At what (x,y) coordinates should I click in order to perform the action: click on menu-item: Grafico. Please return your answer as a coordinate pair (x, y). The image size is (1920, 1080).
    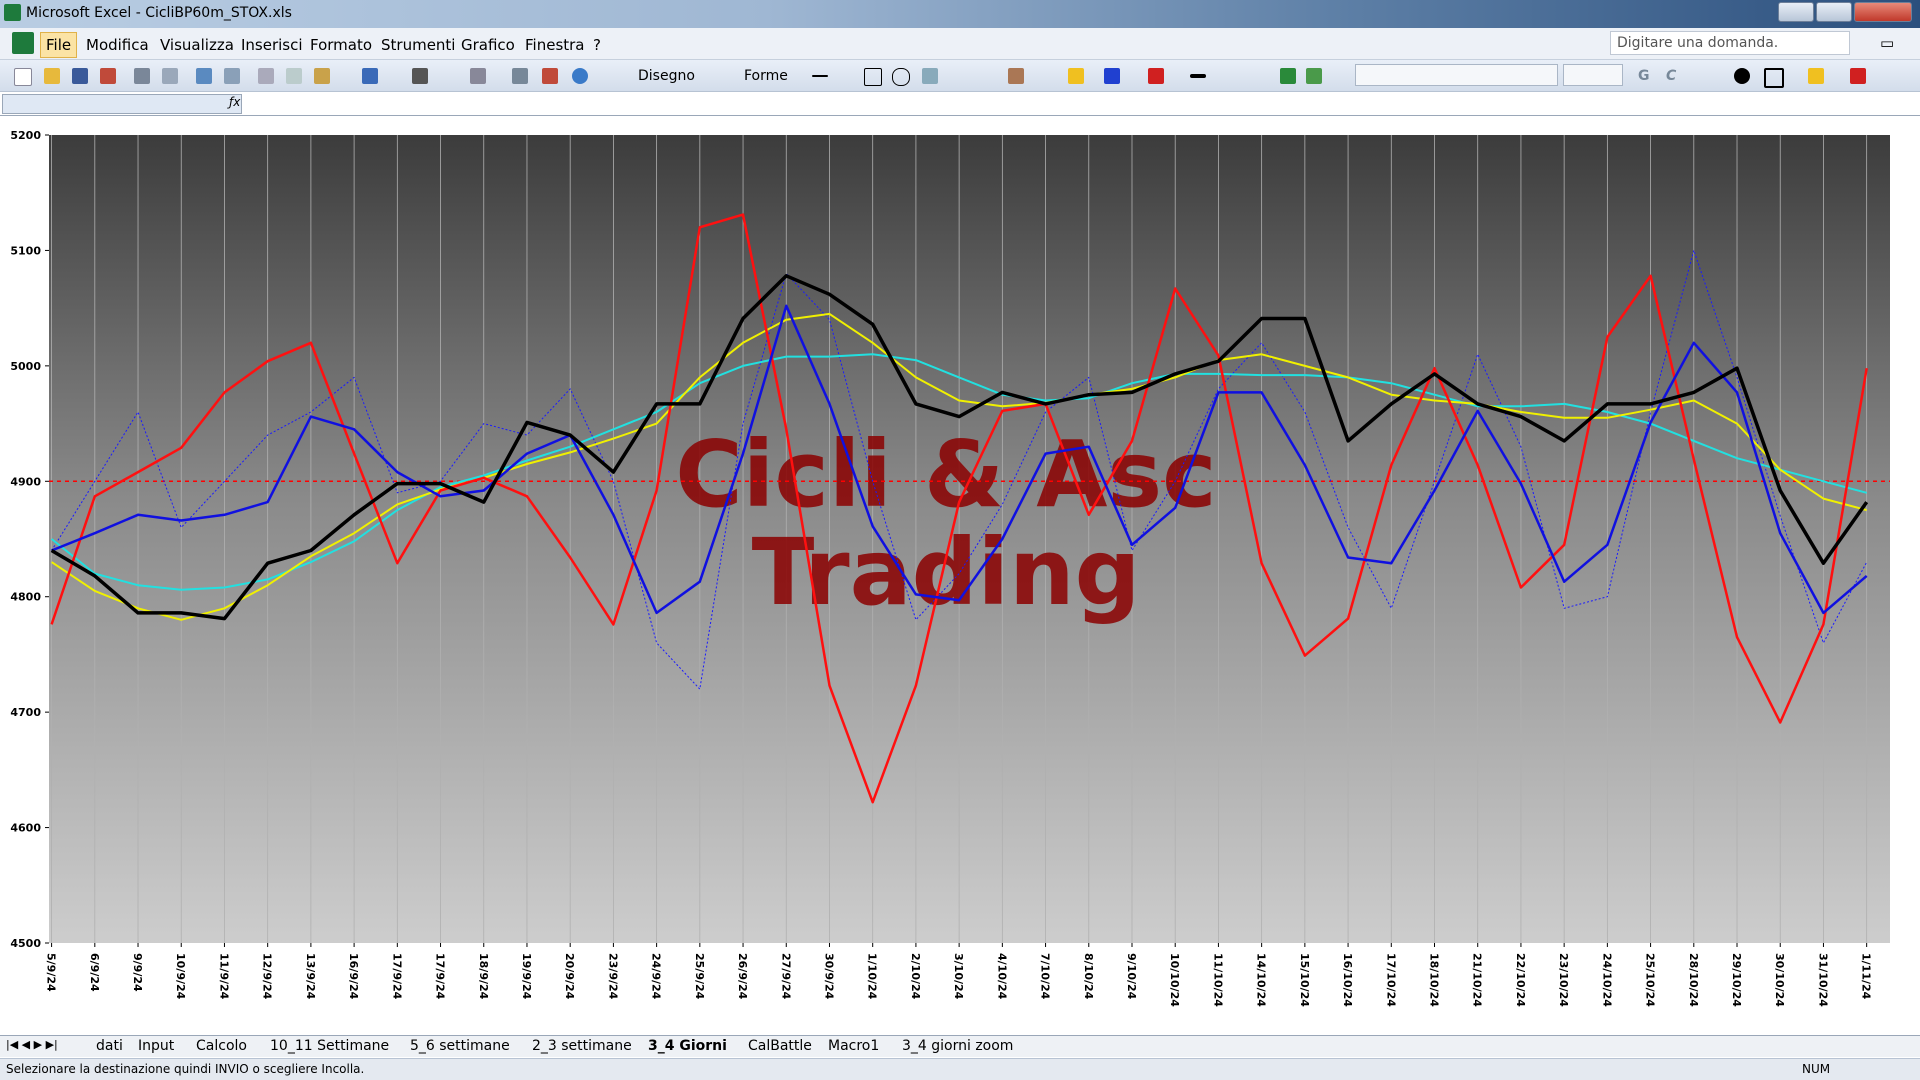
    Looking at the image, I should click on (488, 45).